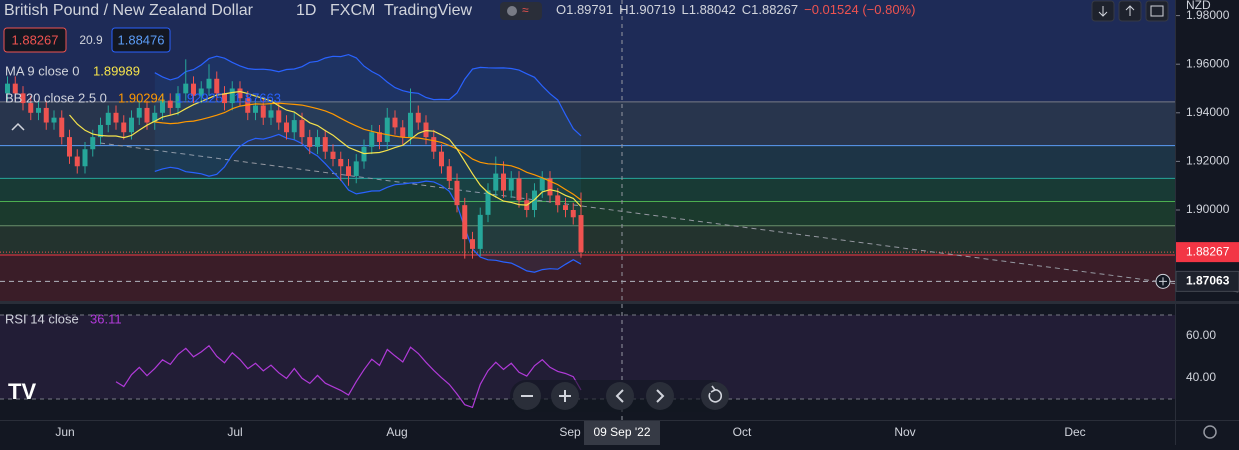 This screenshot has width=1239, height=450. What do you see at coordinates (22, 391) in the screenshot?
I see `logo: TV` at bounding box center [22, 391].